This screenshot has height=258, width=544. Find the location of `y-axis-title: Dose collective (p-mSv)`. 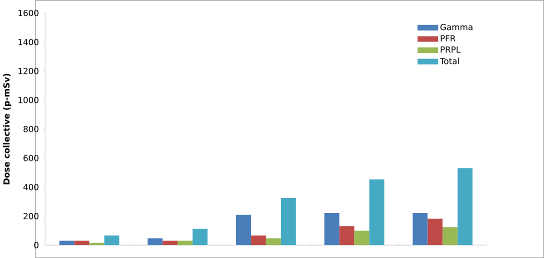

y-axis-title: Dose collective (p-mSv) is located at coordinates (7, 129).